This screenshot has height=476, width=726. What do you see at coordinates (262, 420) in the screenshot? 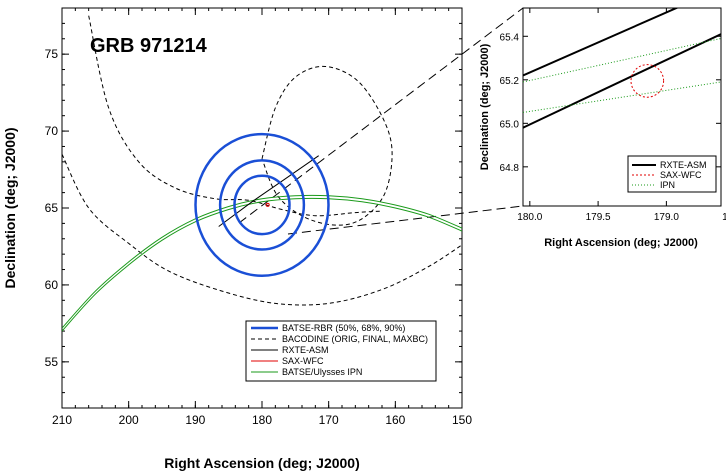
I see `main-x-tick-label: 180` at bounding box center [262, 420].